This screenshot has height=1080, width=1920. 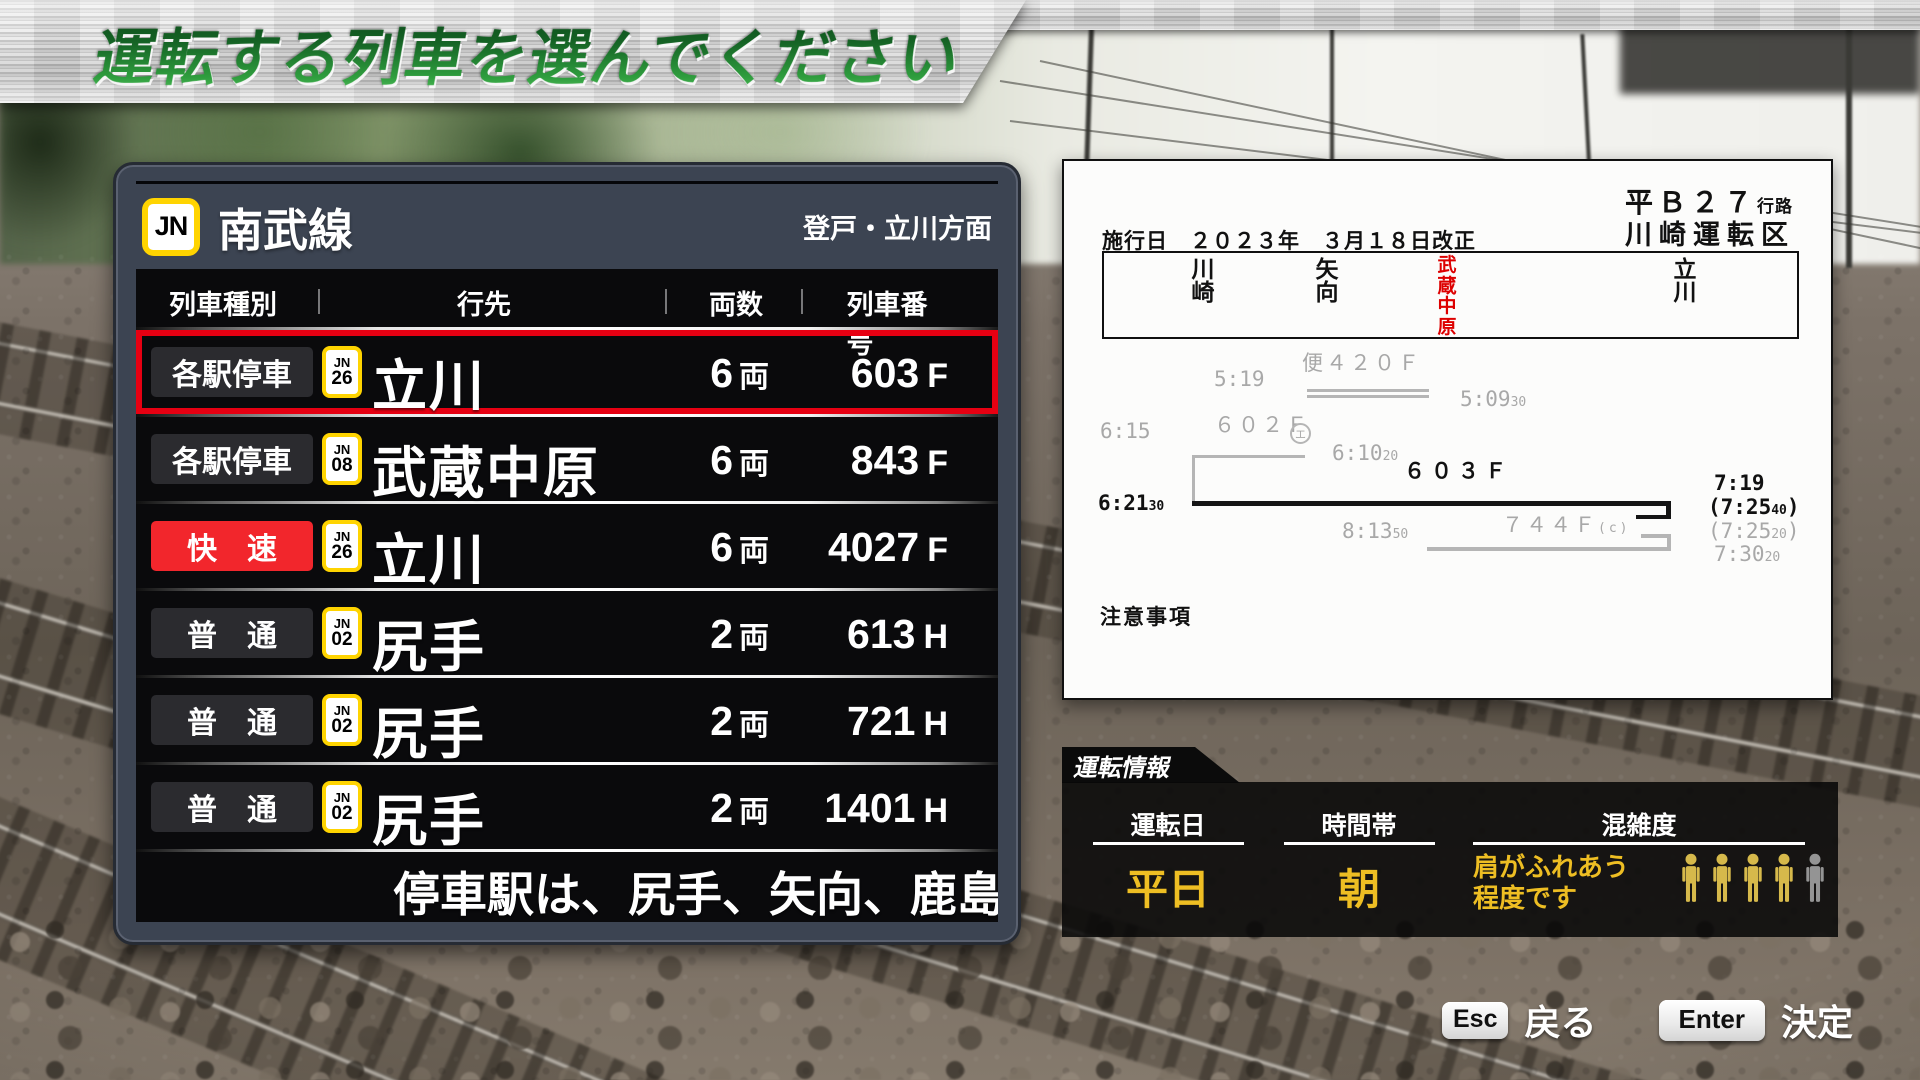 I want to click on notes-label: 注意事項, so click(x=1146, y=617).